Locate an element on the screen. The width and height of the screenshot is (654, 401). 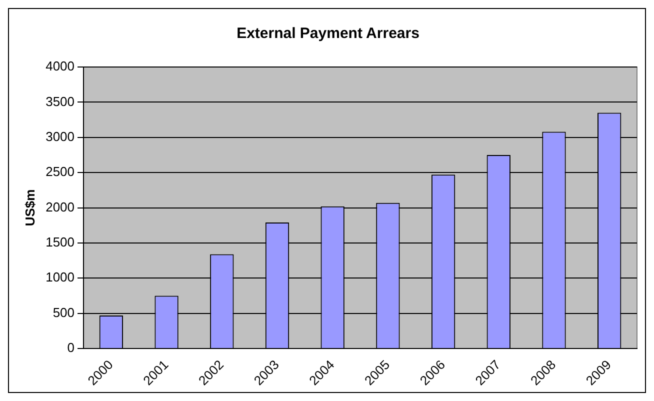
y-tick-label: 0 is located at coordinates (71, 348).